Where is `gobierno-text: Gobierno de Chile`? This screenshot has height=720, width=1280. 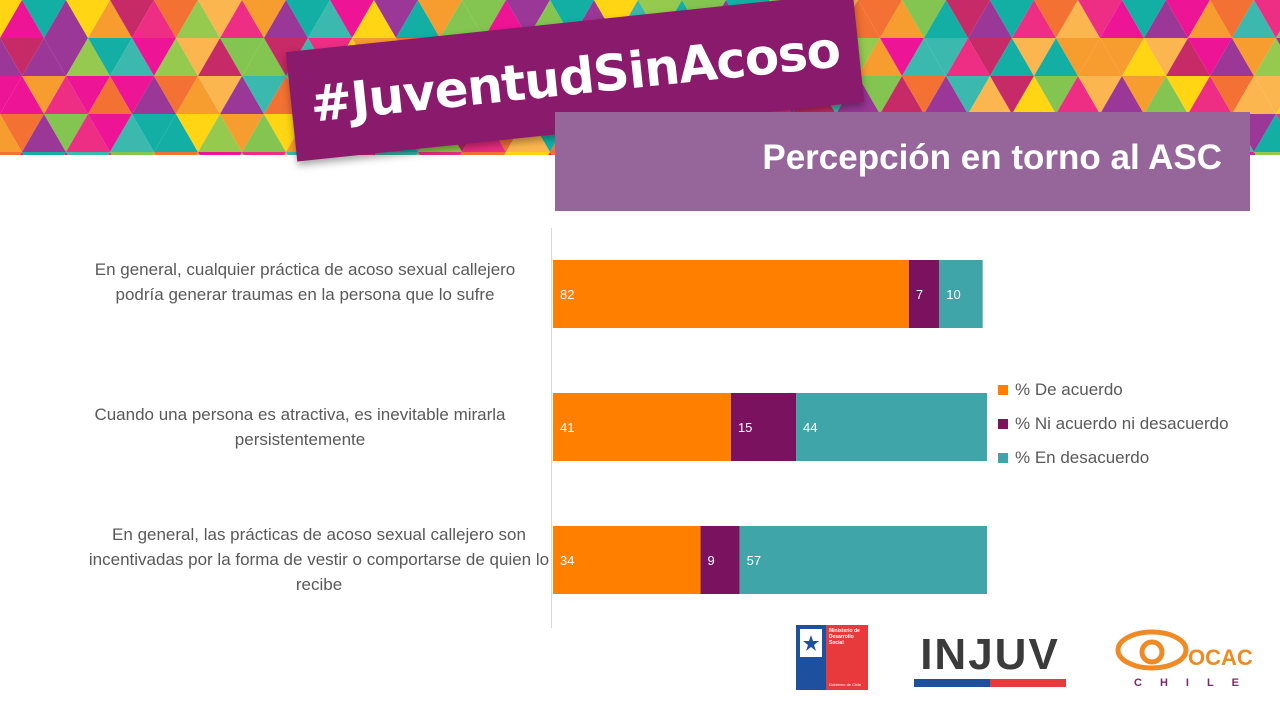 gobierno-text: Gobierno de Chile is located at coordinates (845, 684).